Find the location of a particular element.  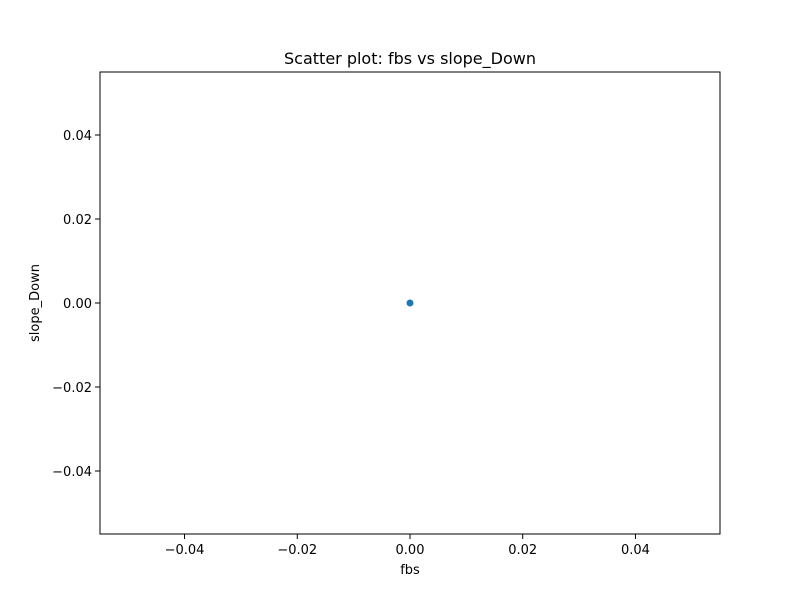

y-axis-ticks: −0.04 −0.02 0.00 0.02 0.04 is located at coordinates (76, 304).